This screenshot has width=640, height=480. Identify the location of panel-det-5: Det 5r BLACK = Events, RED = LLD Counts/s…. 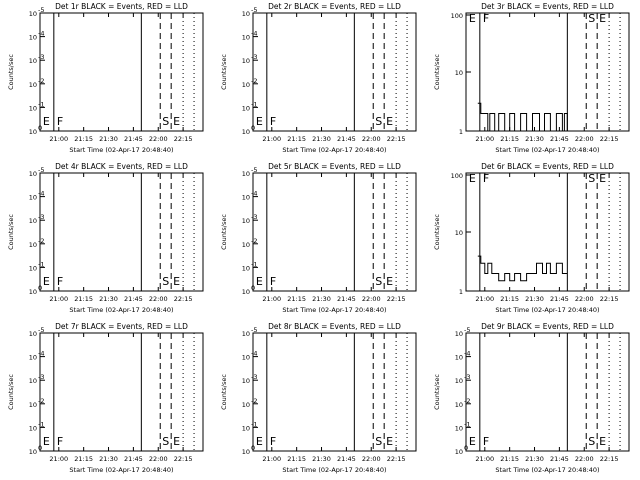
(318, 238).